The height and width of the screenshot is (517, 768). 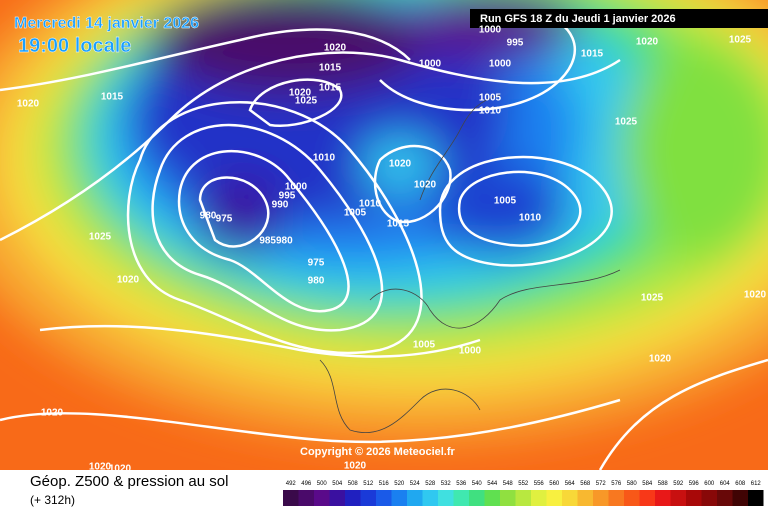 I want to click on legend-label: 604, so click(x=725, y=484).